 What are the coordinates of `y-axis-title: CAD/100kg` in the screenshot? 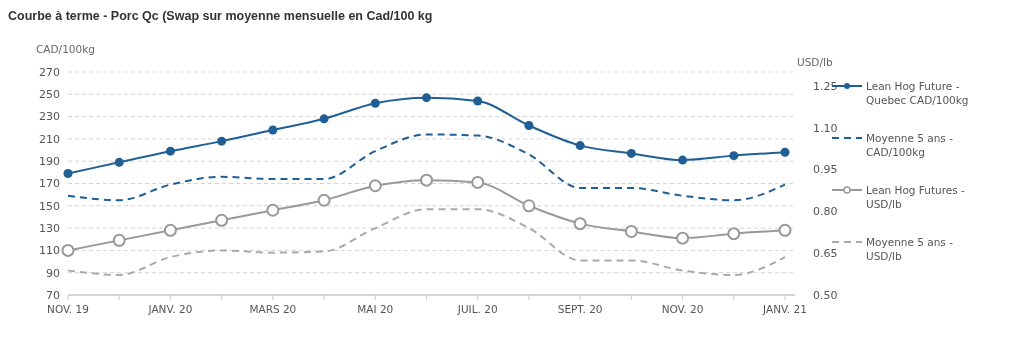 It's located at (65, 49).